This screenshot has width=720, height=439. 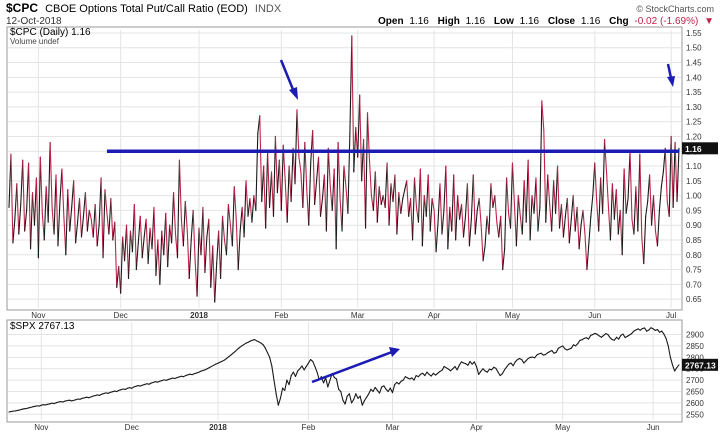 What do you see at coordinates (693, 149) in the screenshot?
I see `current-value-tag-text: 1.16` at bounding box center [693, 149].